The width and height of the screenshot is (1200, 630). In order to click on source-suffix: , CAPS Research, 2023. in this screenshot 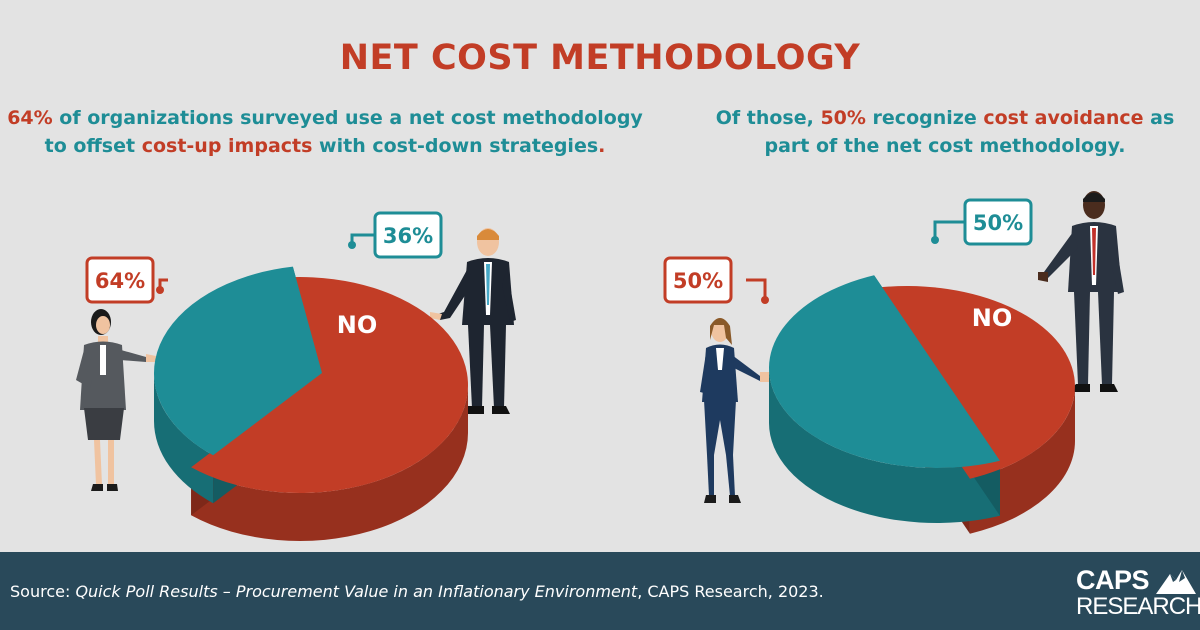, I will do `click(730, 591)`.